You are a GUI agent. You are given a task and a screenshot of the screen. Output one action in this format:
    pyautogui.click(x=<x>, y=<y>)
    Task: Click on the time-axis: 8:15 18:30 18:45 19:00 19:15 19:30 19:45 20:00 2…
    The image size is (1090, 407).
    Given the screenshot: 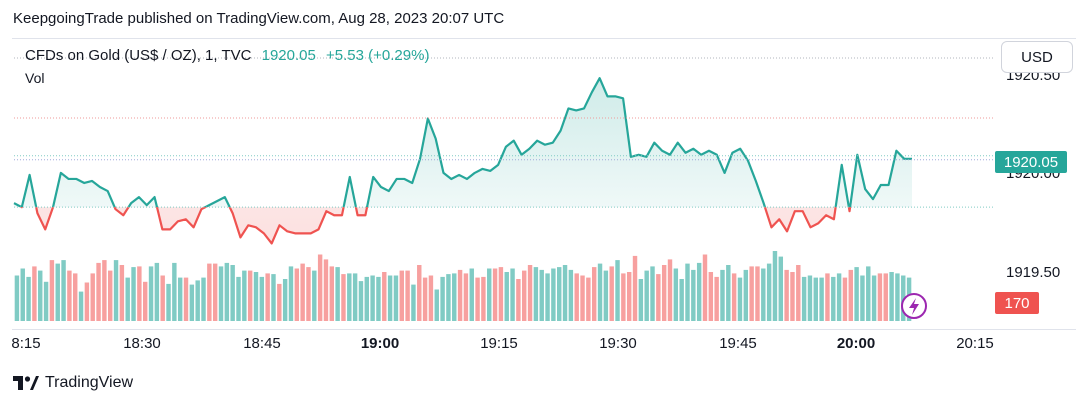 What is the action you would take?
    pyautogui.click(x=502, y=343)
    